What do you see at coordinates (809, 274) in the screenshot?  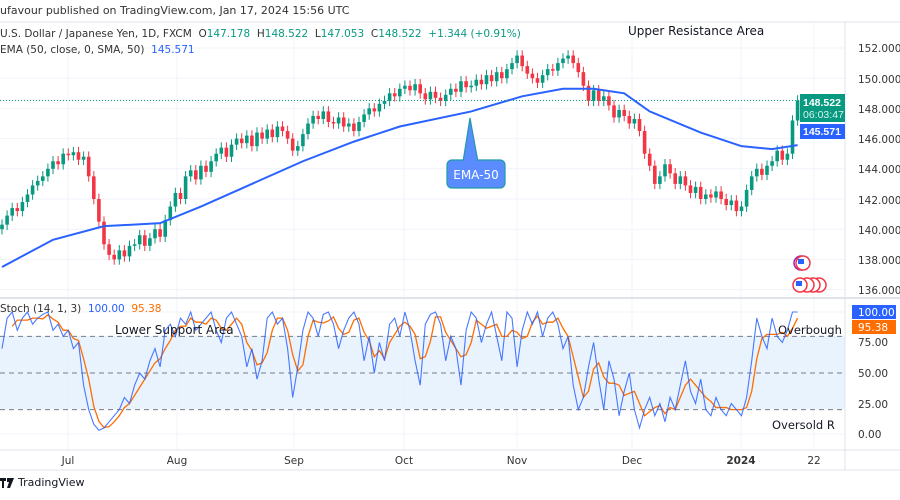 I see `economic-events` at bounding box center [809, 274].